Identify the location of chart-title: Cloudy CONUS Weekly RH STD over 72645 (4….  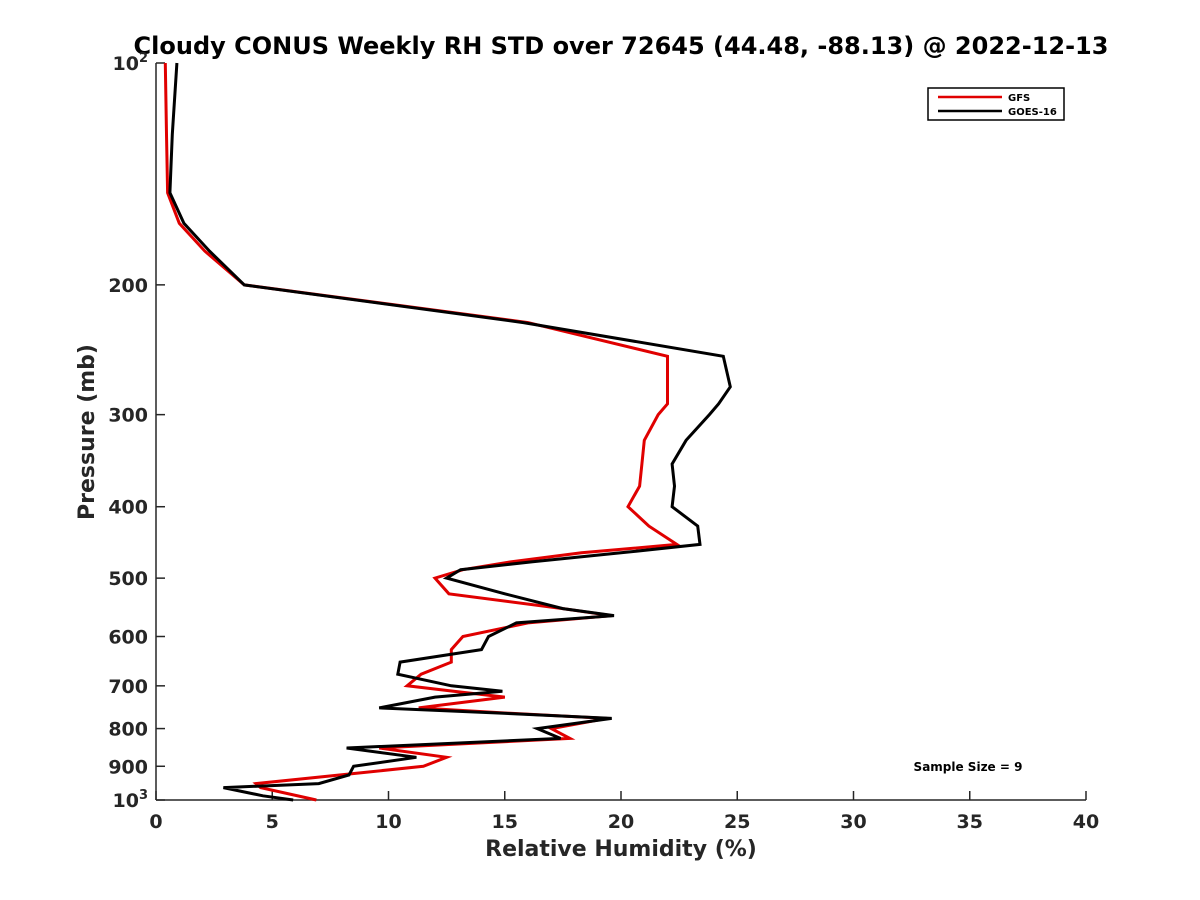
(621, 46).